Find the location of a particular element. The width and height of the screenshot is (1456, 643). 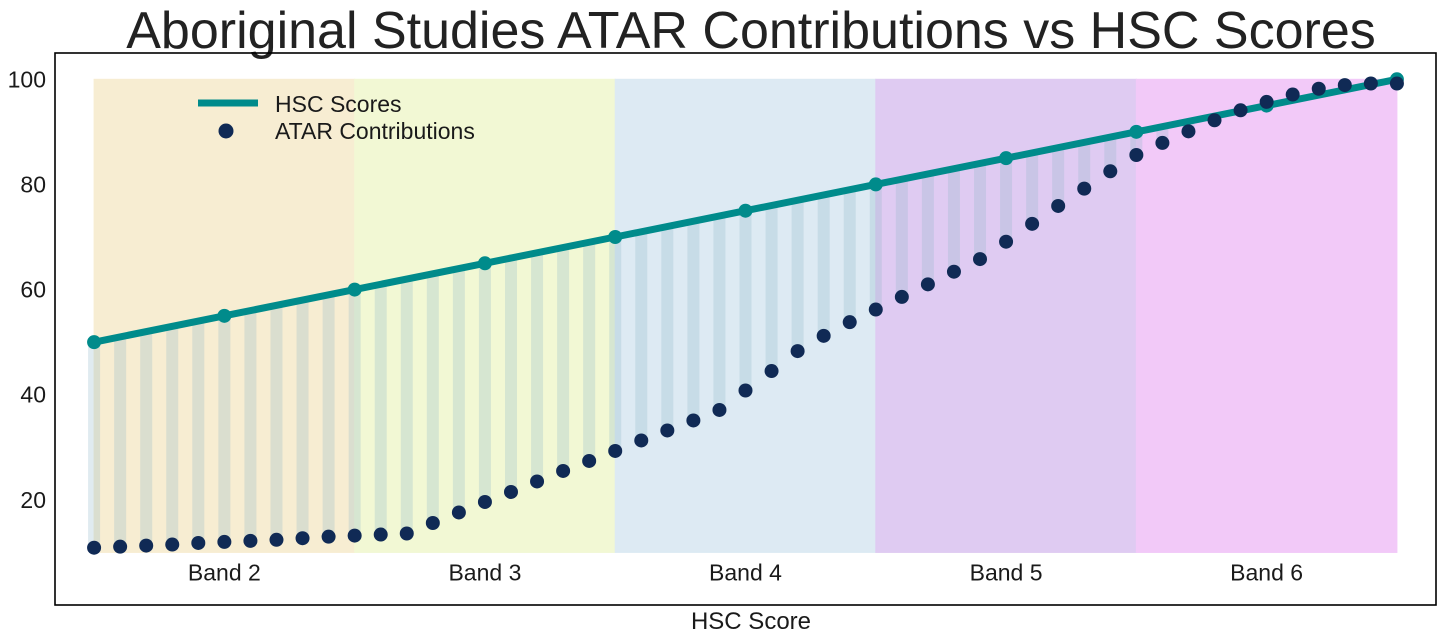

y-axis-ticks: 20 40 60 80 100 is located at coordinates (27, 289).